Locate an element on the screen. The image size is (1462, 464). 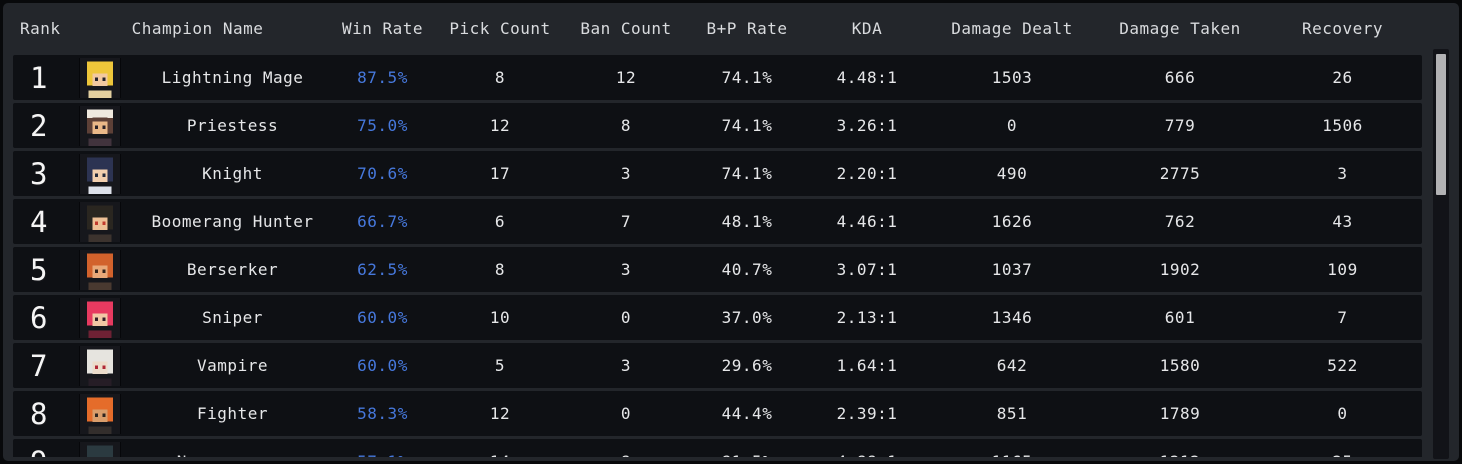
rank-number: 1 is located at coordinates (39, 77).